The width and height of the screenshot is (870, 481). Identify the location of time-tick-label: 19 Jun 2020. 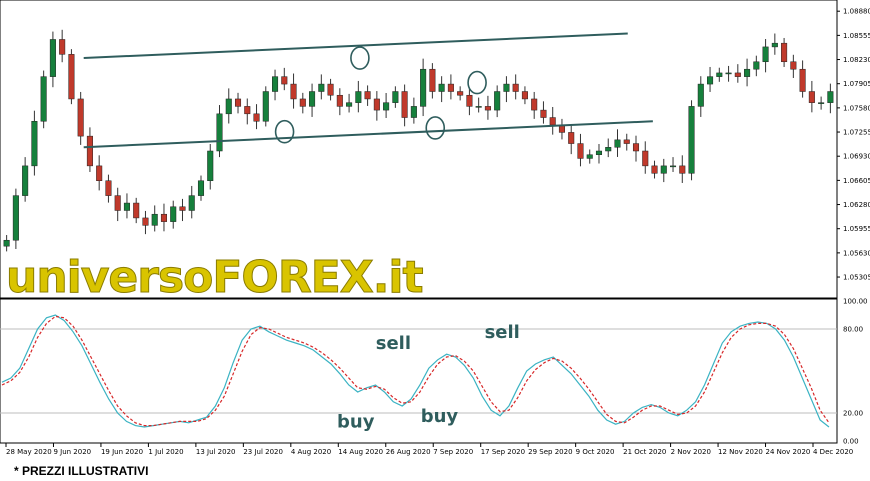
(122, 452).